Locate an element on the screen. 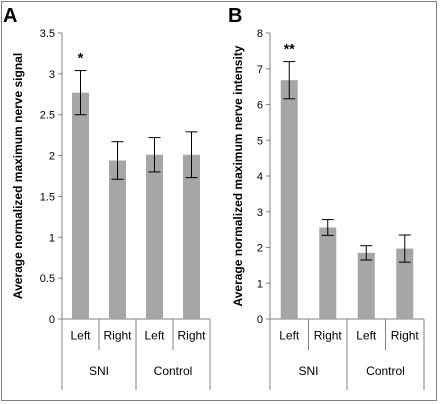  panel-b-y-tick-label: 7 is located at coordinates (260, 70).